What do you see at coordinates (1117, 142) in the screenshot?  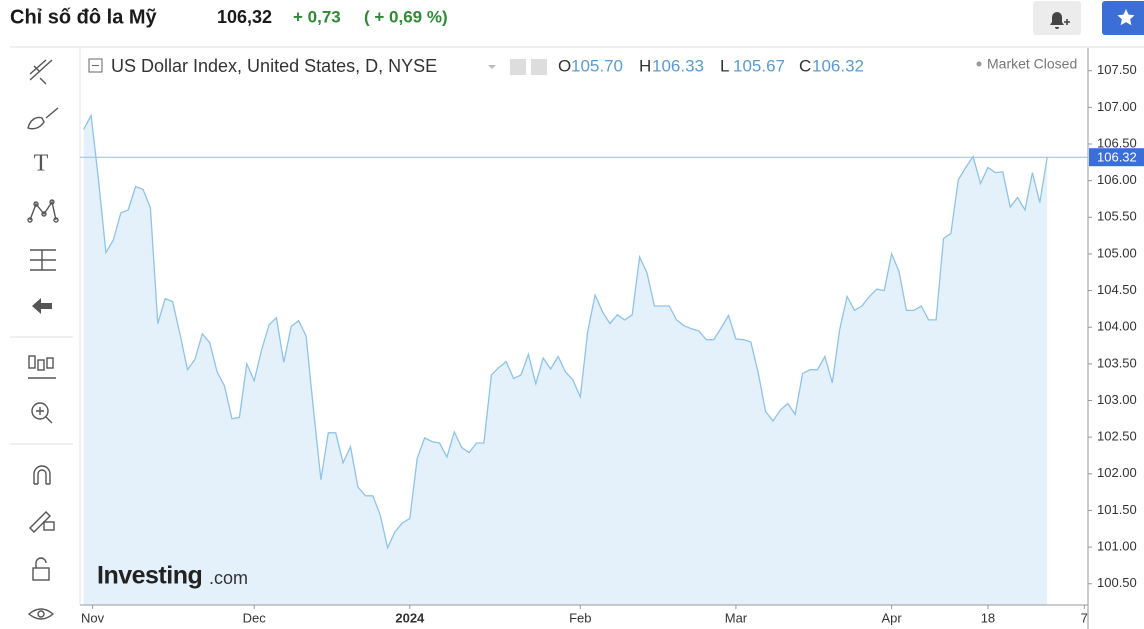 I see `y-tick-label: 106.50` at bounding box center [1117, 142].